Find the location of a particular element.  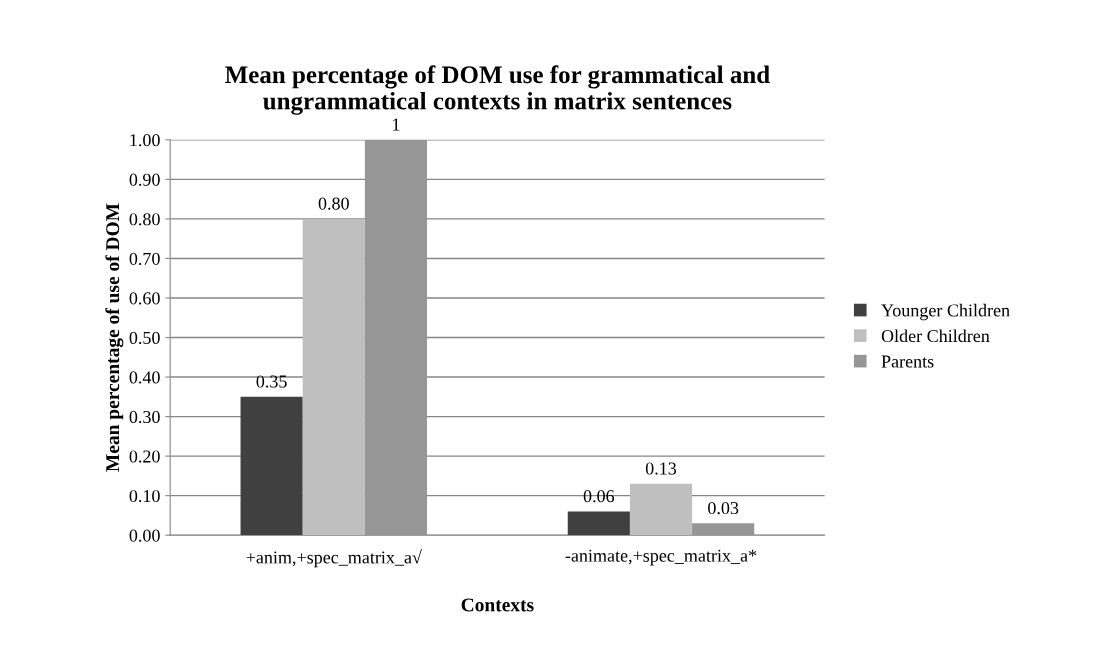

y-axis-title: Mean percentage of use of DOM is located at coordinates (114, 337).